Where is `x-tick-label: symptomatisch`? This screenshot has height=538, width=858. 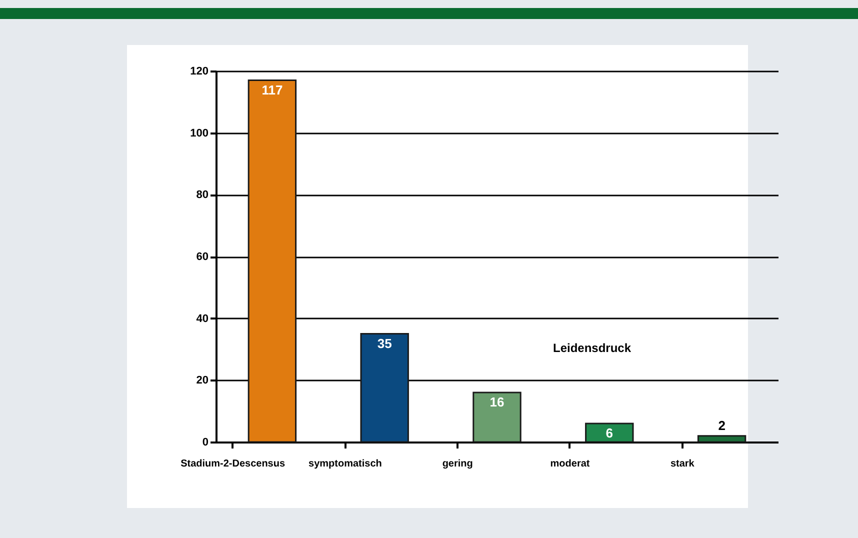 x-tick-label: symptomatisch is located at coordinates (345, 464).